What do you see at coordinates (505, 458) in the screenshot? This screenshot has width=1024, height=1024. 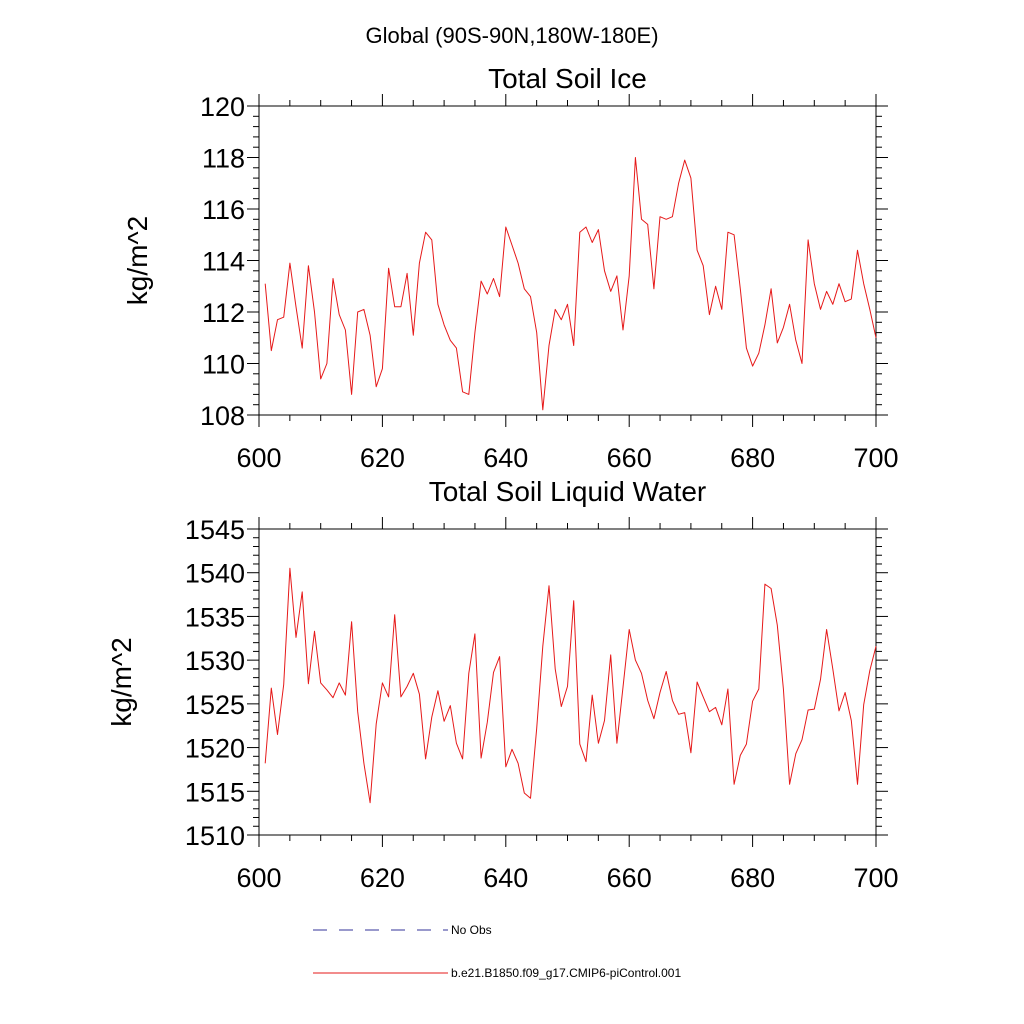 I see `total-soil-ice-x-tick-label: 640` at bounding box center [505, 458].